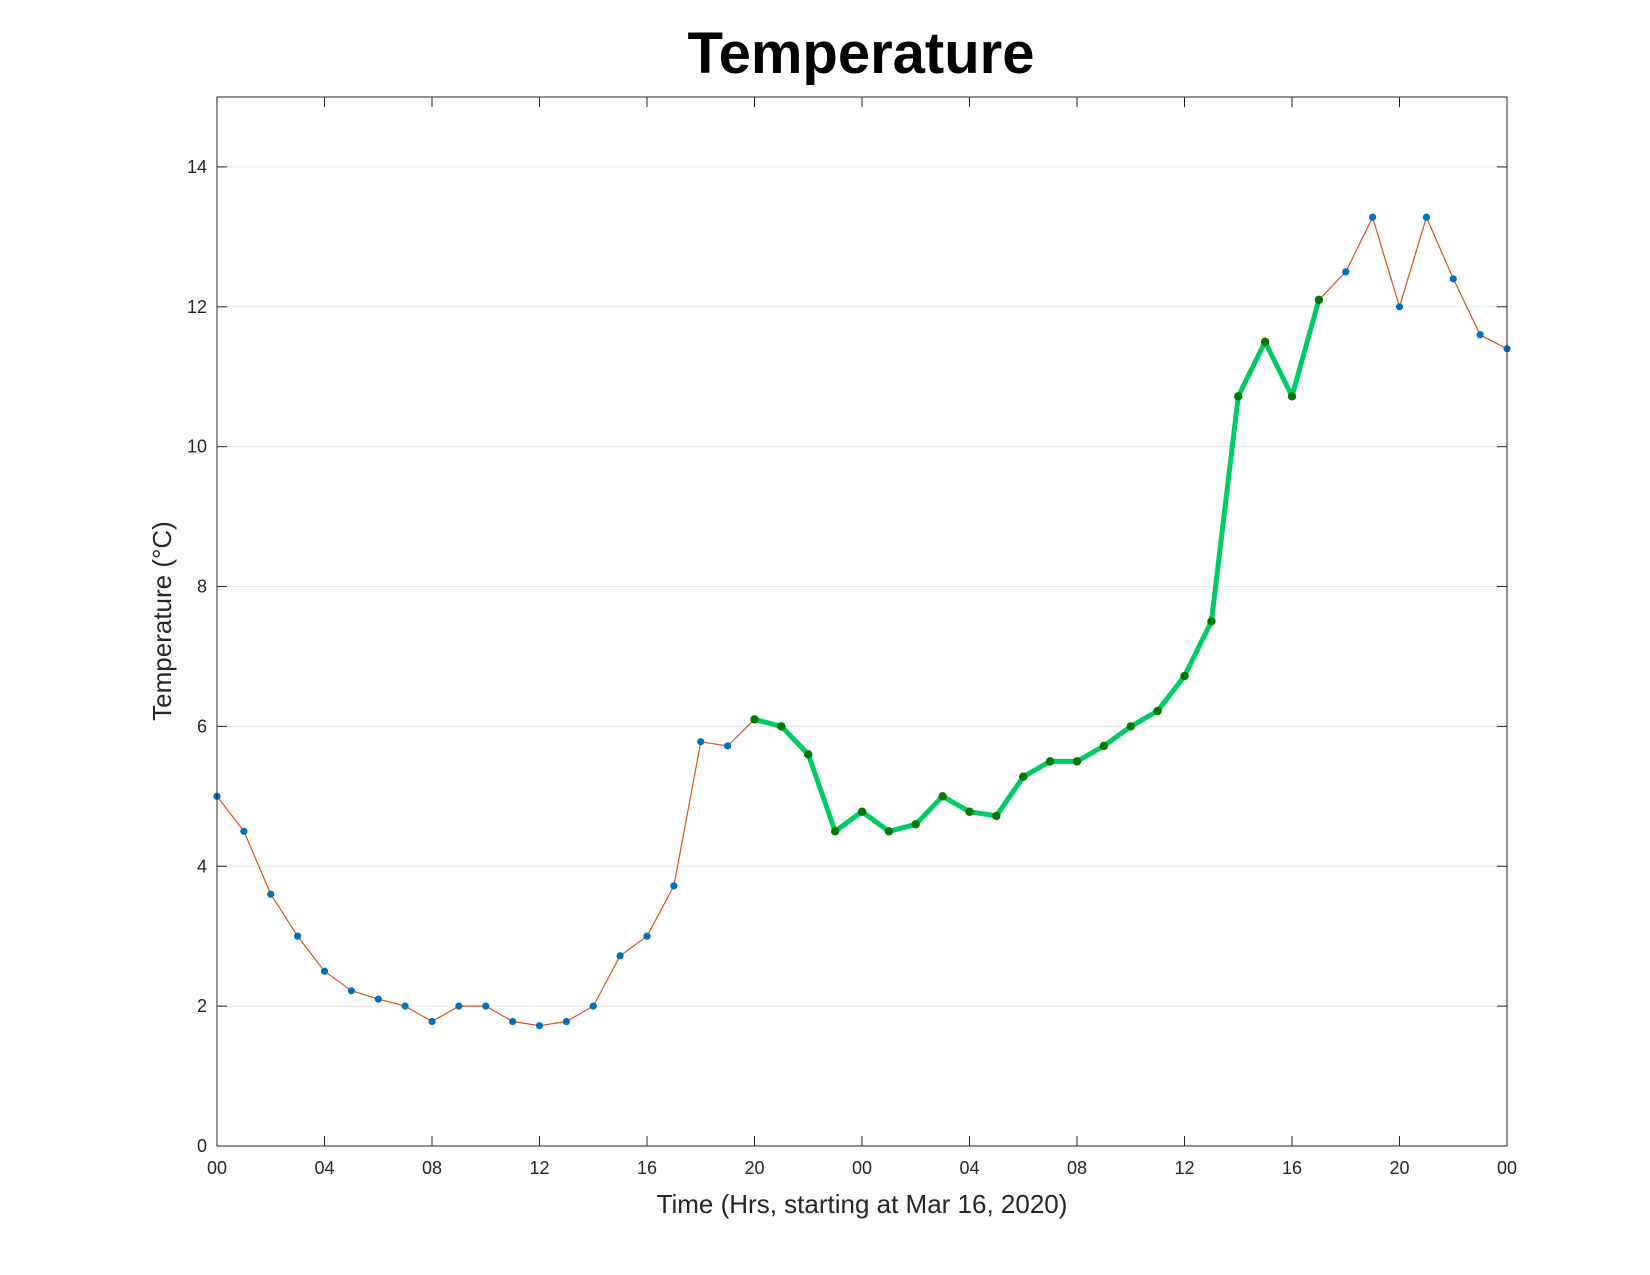 The width and height of the screenshot is (1650, 1275). Describe the element at coordinates (197, 447) in the screenshot. I see `y-tick-label: 10` at that location.